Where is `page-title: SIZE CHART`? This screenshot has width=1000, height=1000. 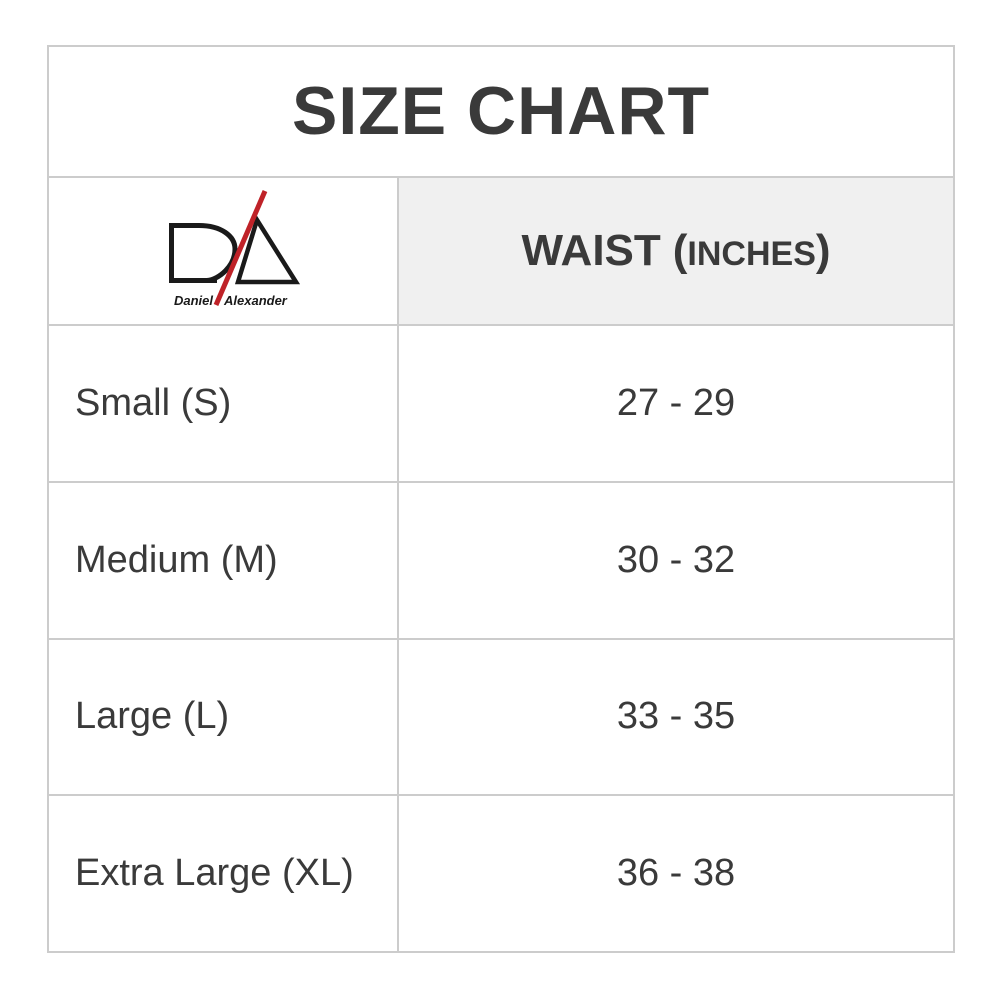
page-title: SIZE CHART is located at coordinates (501, 111).